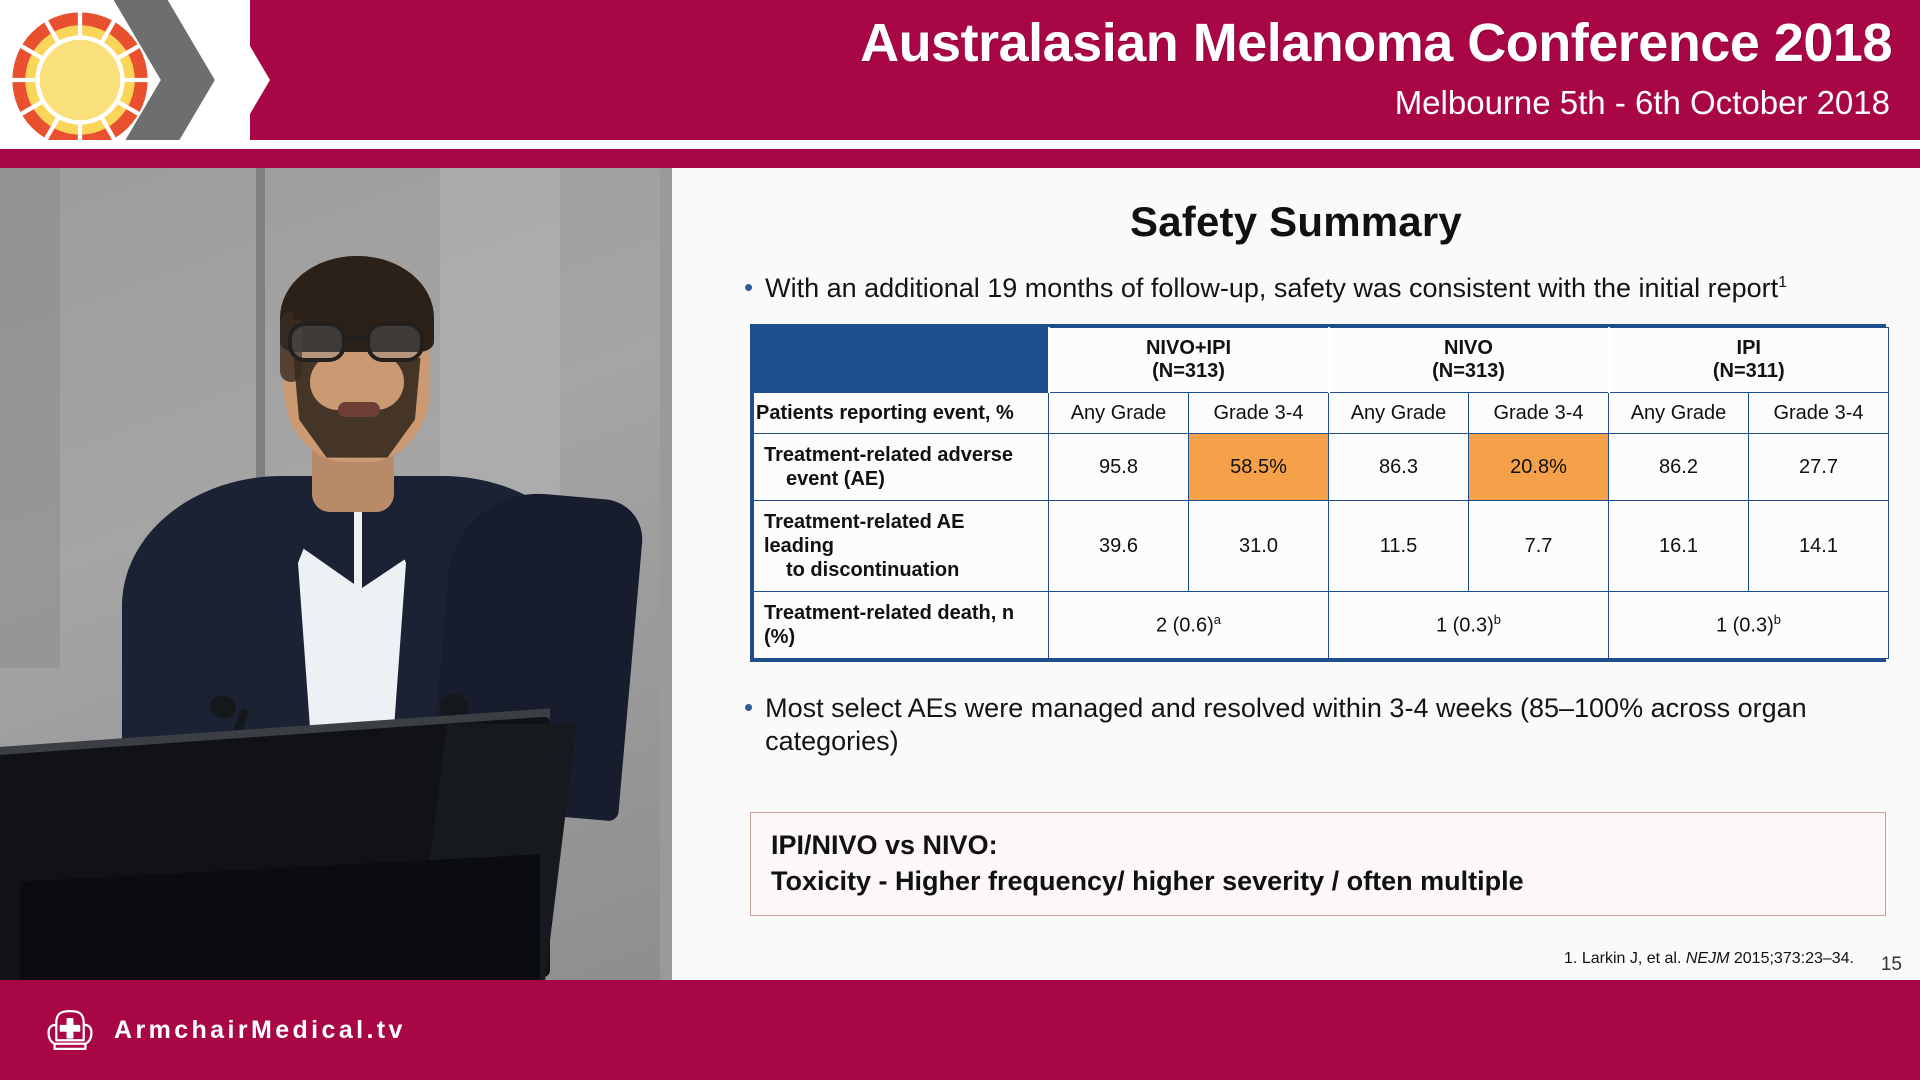  I want to click on subheader-col-3: Grade 3-4, so click(1538, 413).